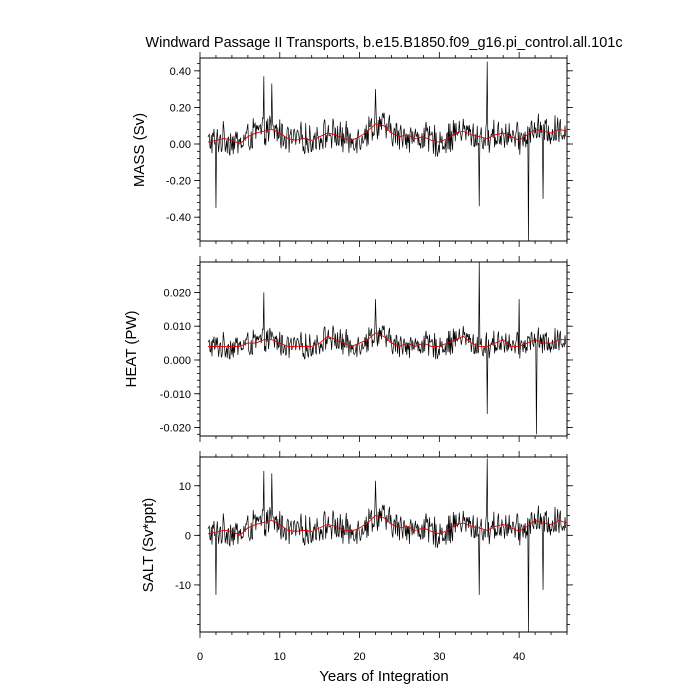 This screenshot has width=700, height=700. I want to click on salt-x-ticks, so click(383, 544).